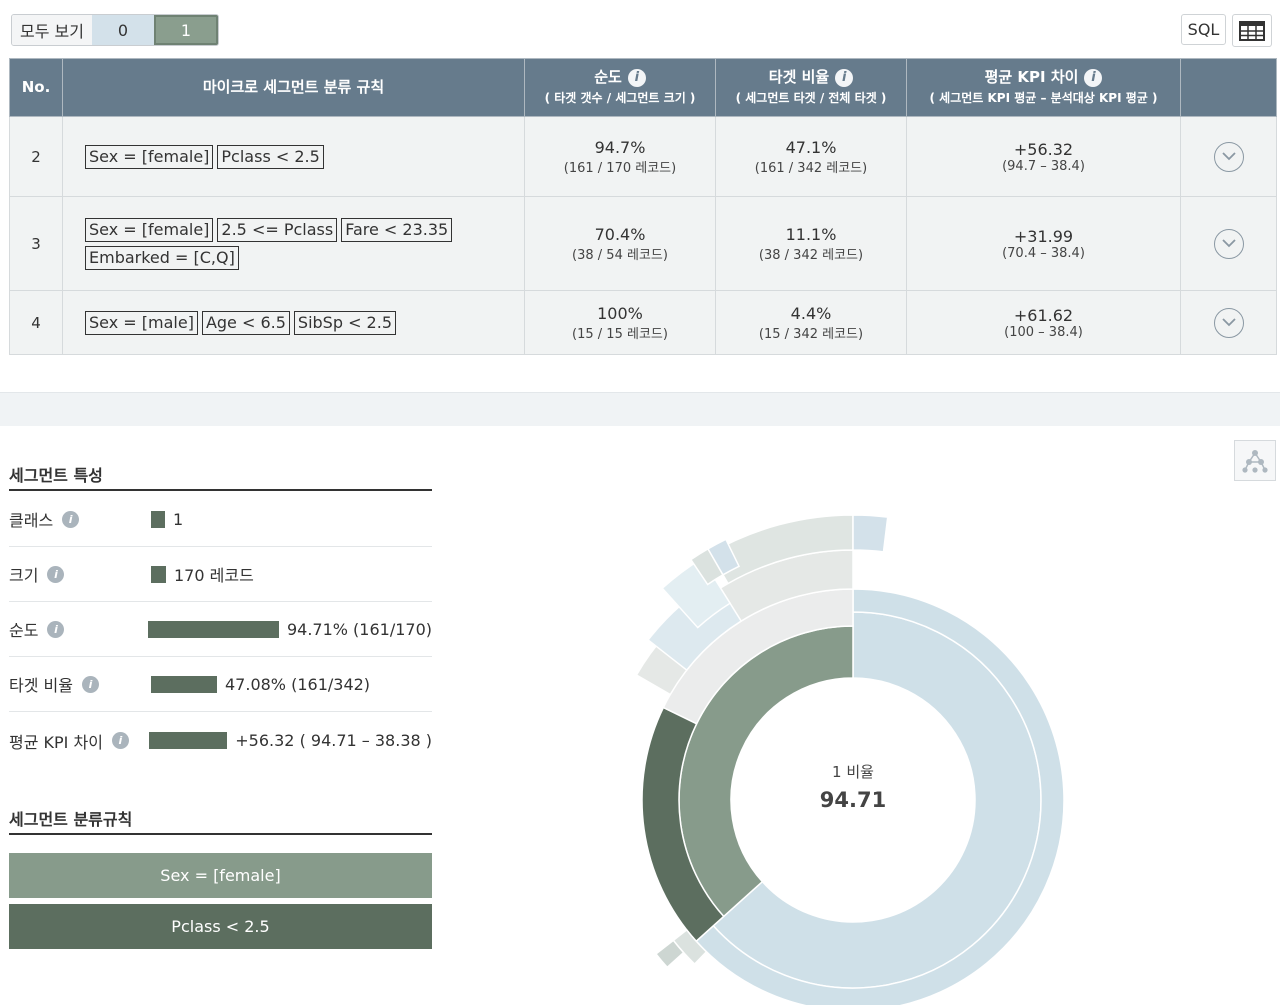 The height and width of the screenshot is (1005, 1280). What do you see at coordinates (24, 630) in the screenshot?
I see `char-label-text: 순도` at bounding box center [24, 630].